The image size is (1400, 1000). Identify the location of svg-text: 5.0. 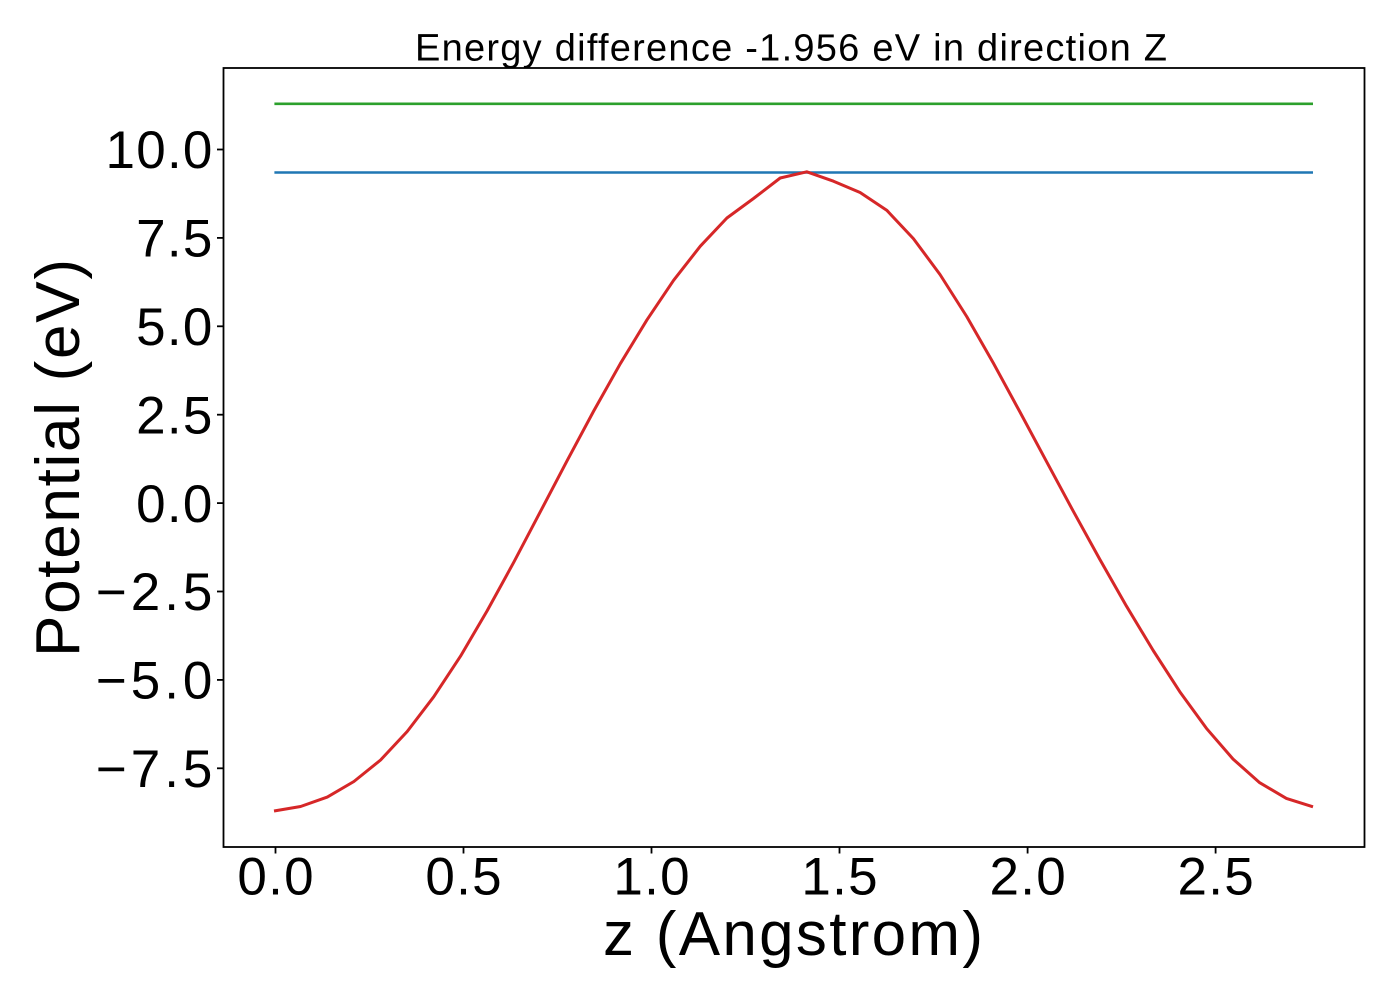
(174, 327).